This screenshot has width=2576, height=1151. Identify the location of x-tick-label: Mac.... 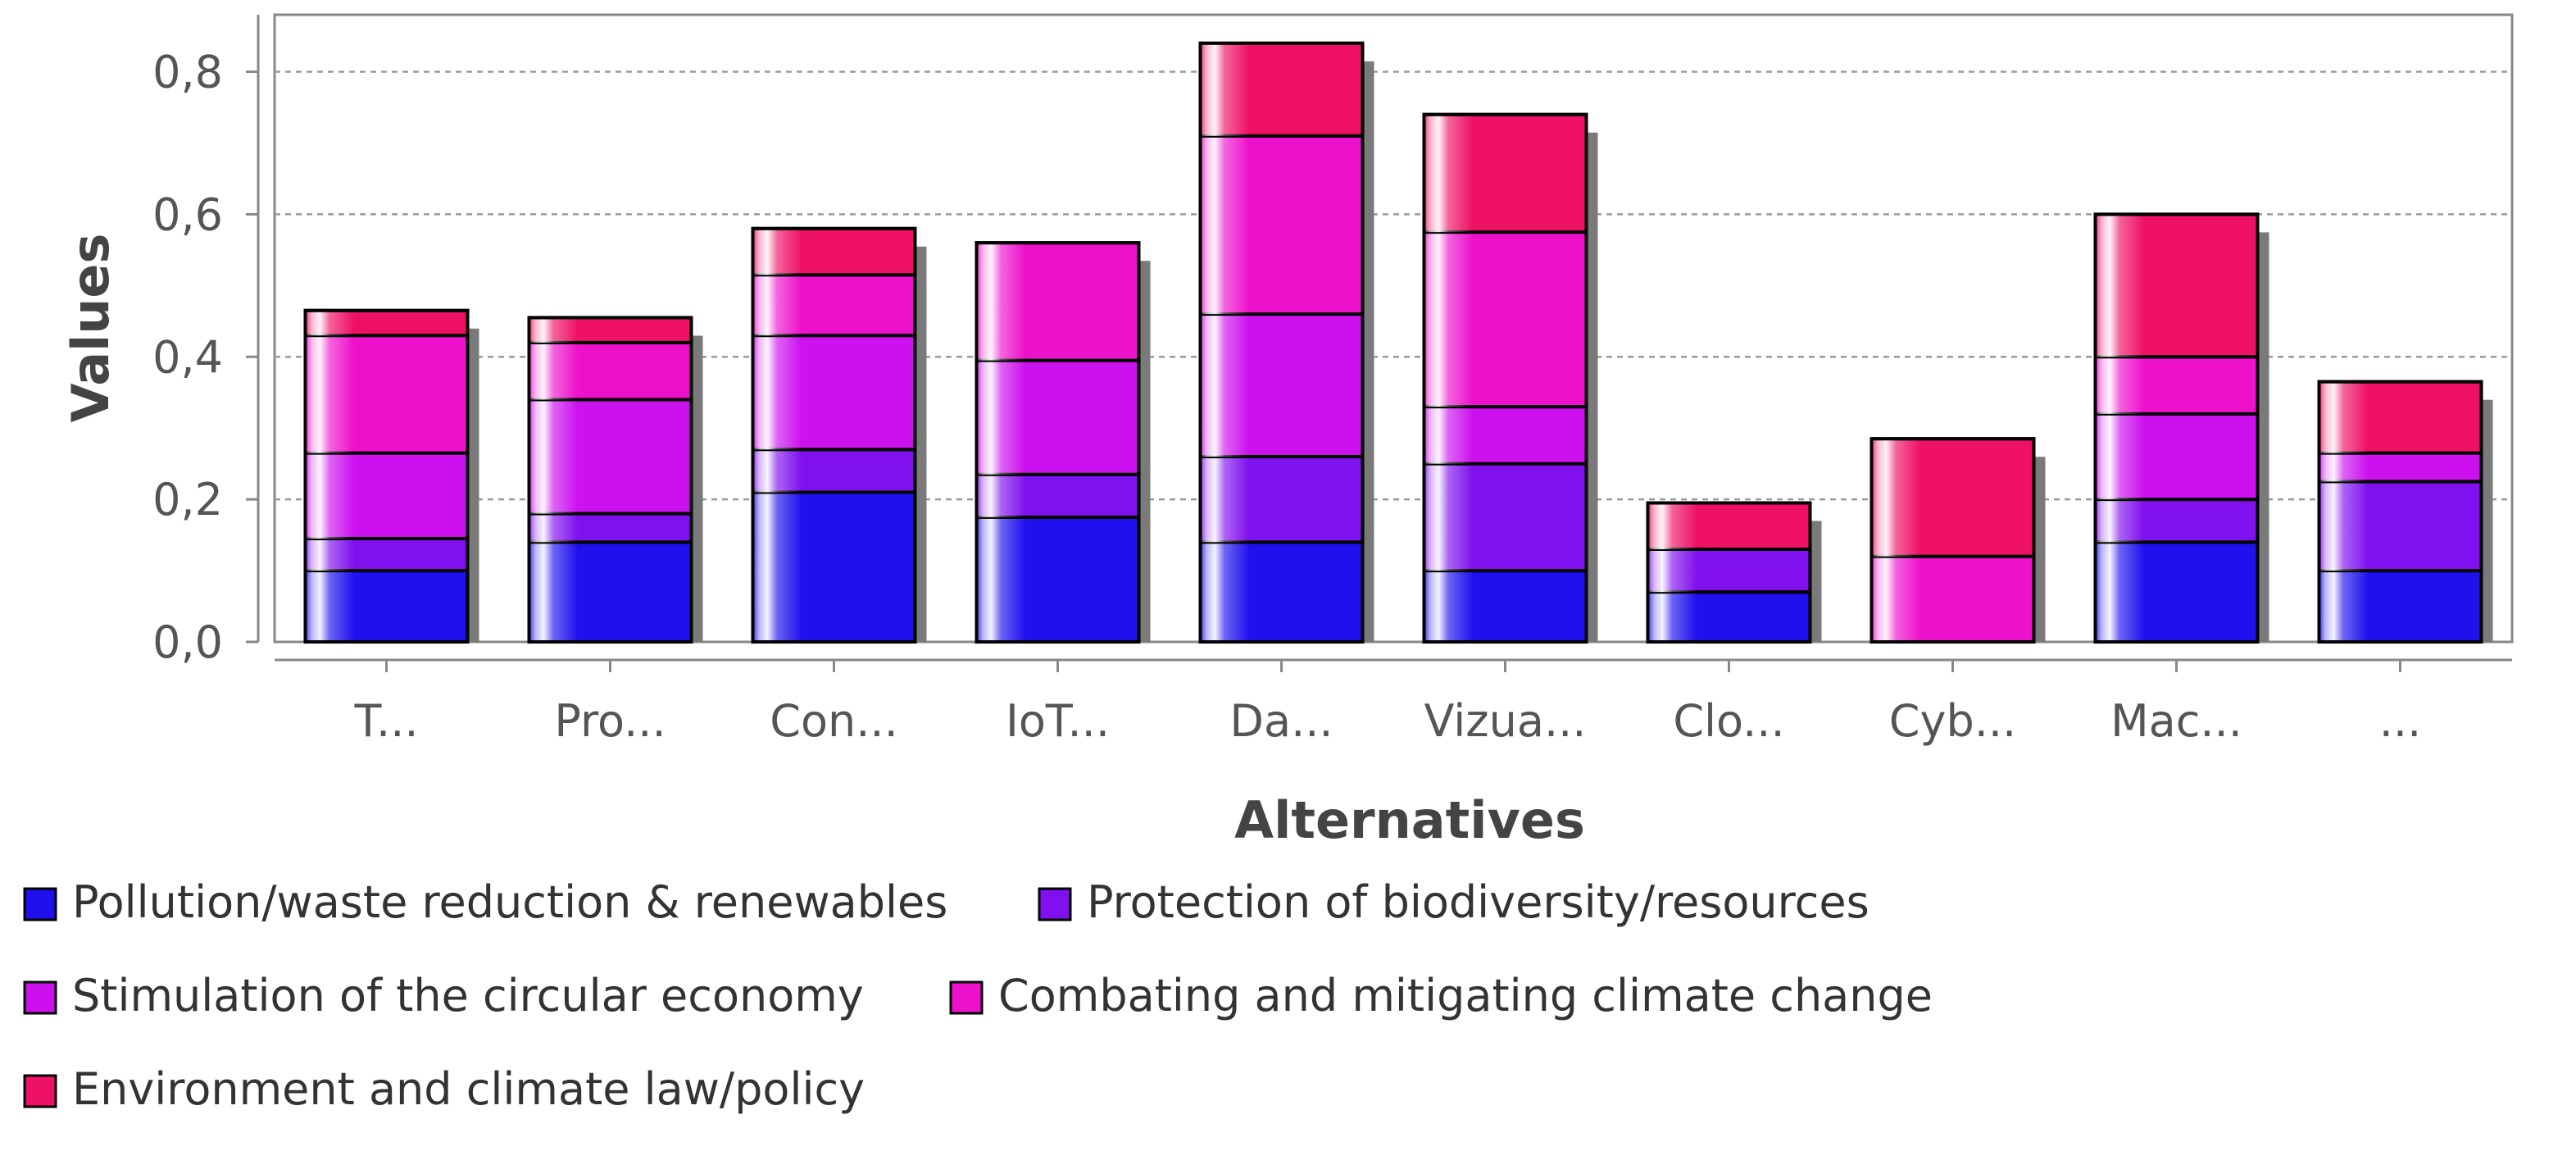
(2176, 721).